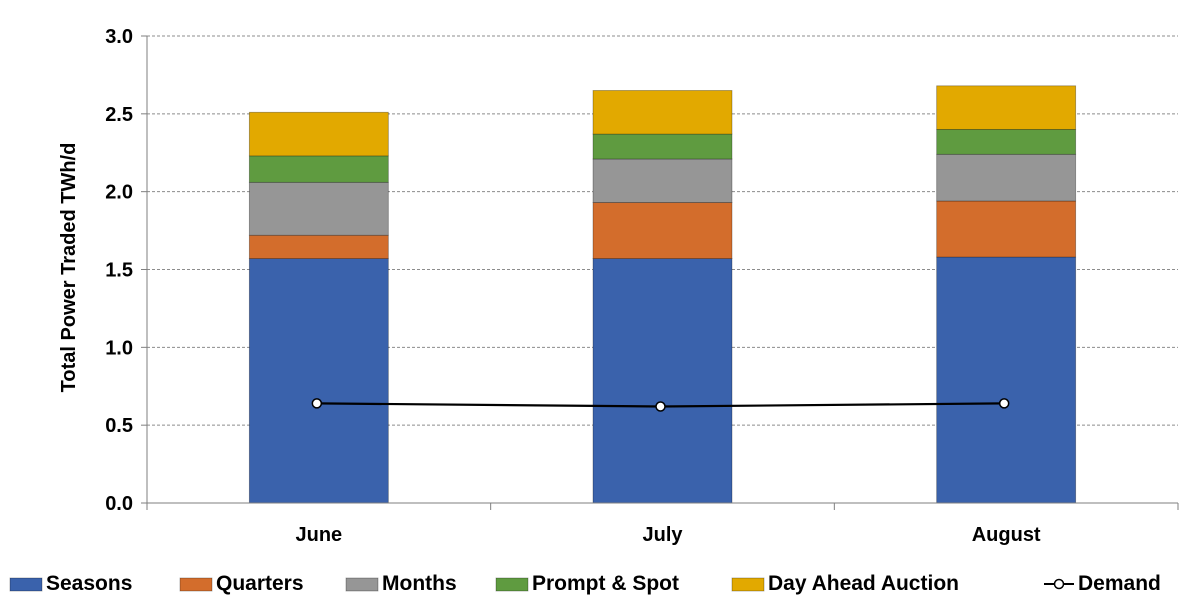 This screenshot has height=605, width=1204. Describe the element at coordinates (119, 193) in the screenshot. I see `y-tick-label: 2.0` at that location.